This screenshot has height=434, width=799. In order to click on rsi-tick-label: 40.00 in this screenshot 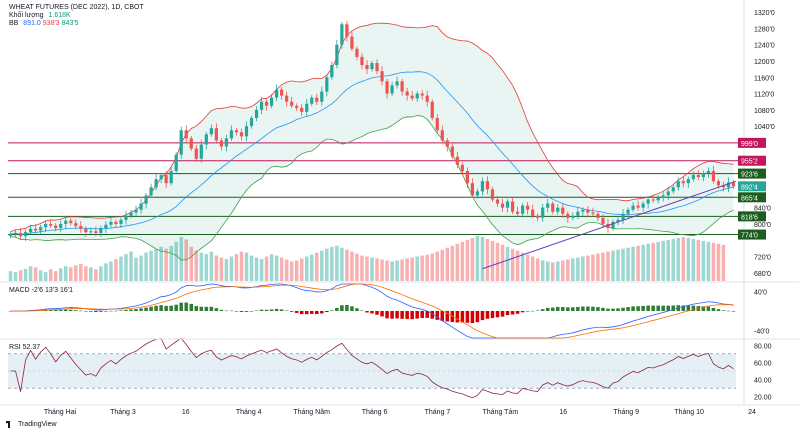, I will do `click(763, 381)`.